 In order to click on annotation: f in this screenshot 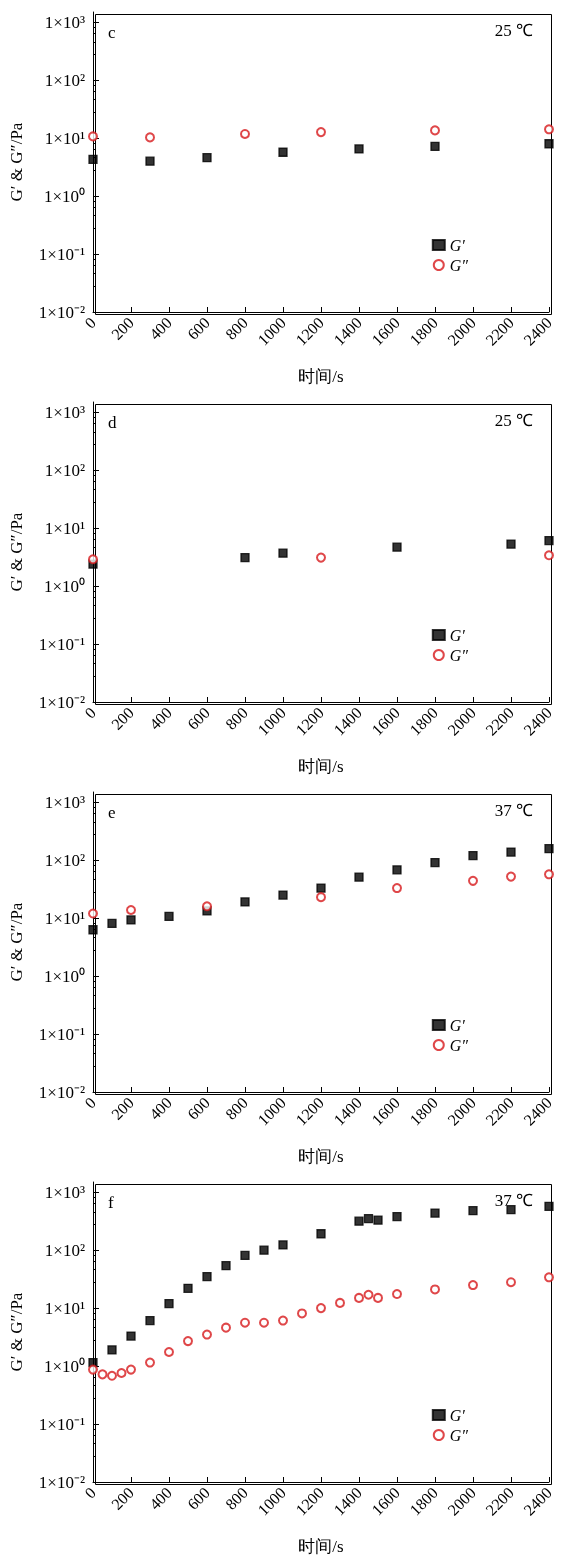, I will do `click(111, 1202)`.